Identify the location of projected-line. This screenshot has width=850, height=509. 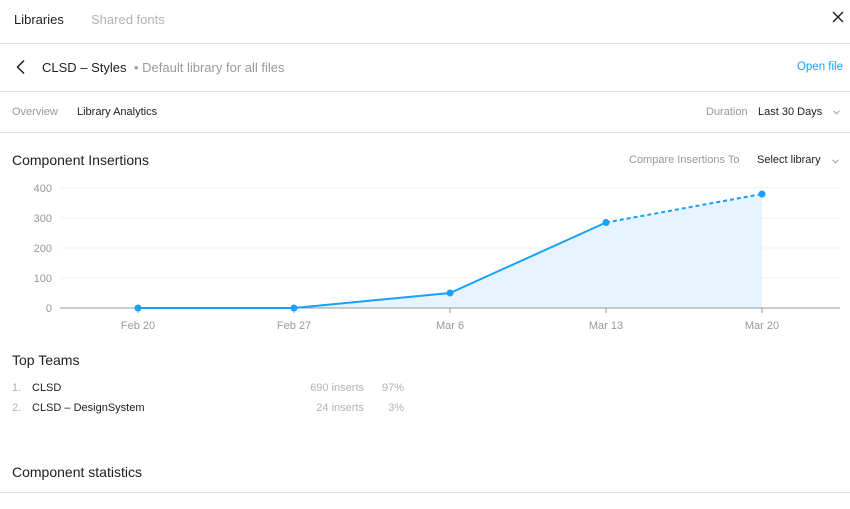
(684, 208).